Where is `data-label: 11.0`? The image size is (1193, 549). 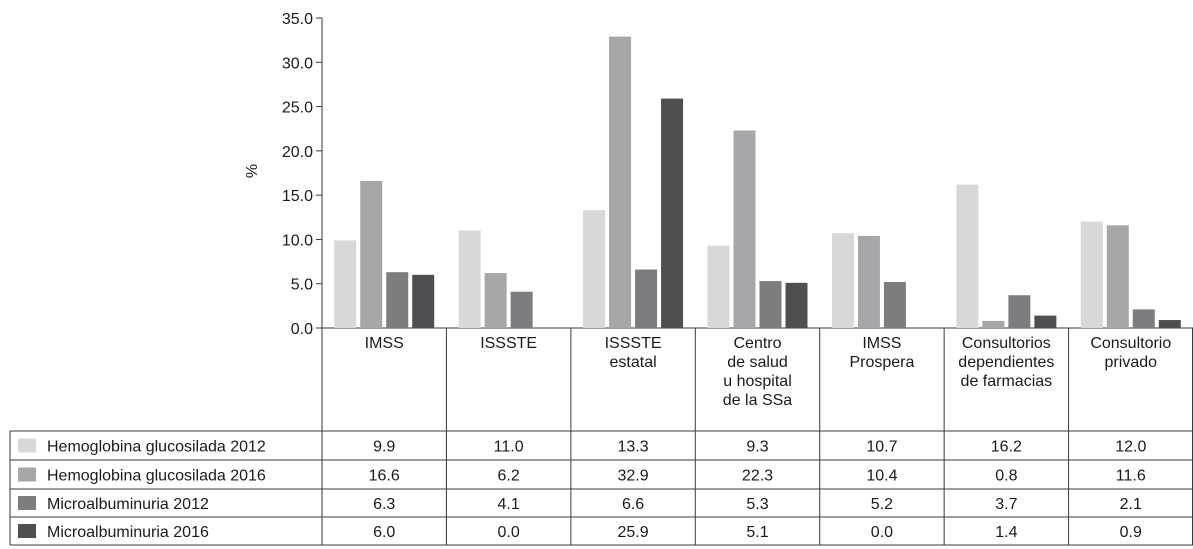 data-label: 11.0 is located at coordinates (509, 447).